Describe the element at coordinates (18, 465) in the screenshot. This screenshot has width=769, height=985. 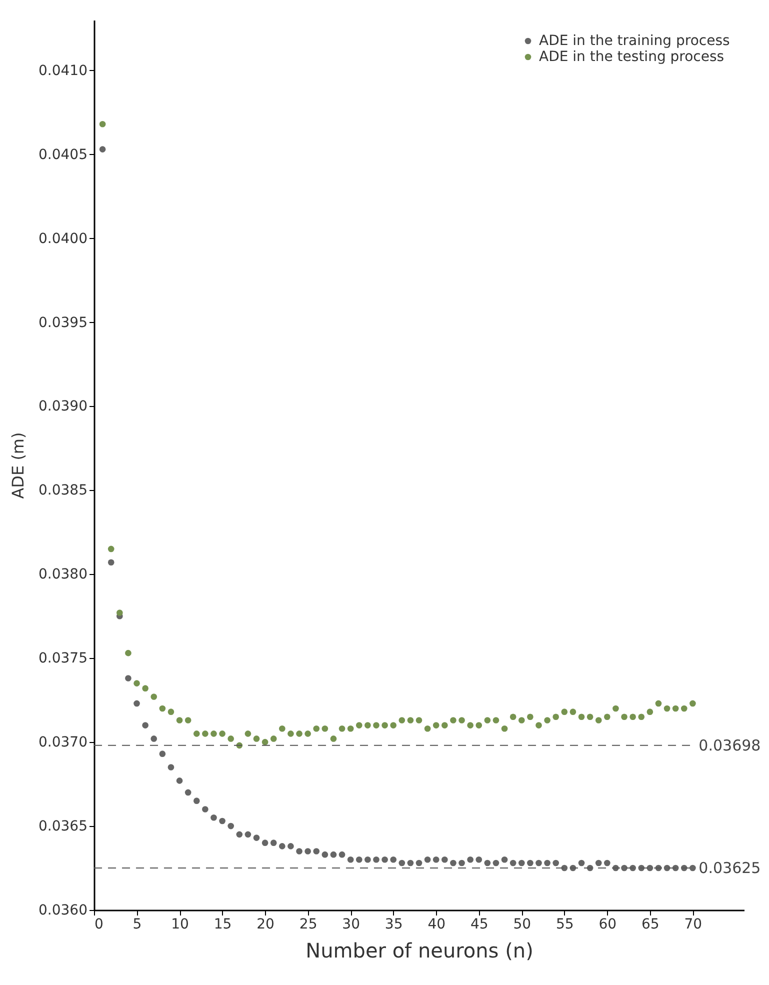
I see `y-axis-title: ADE (m)` at that location.